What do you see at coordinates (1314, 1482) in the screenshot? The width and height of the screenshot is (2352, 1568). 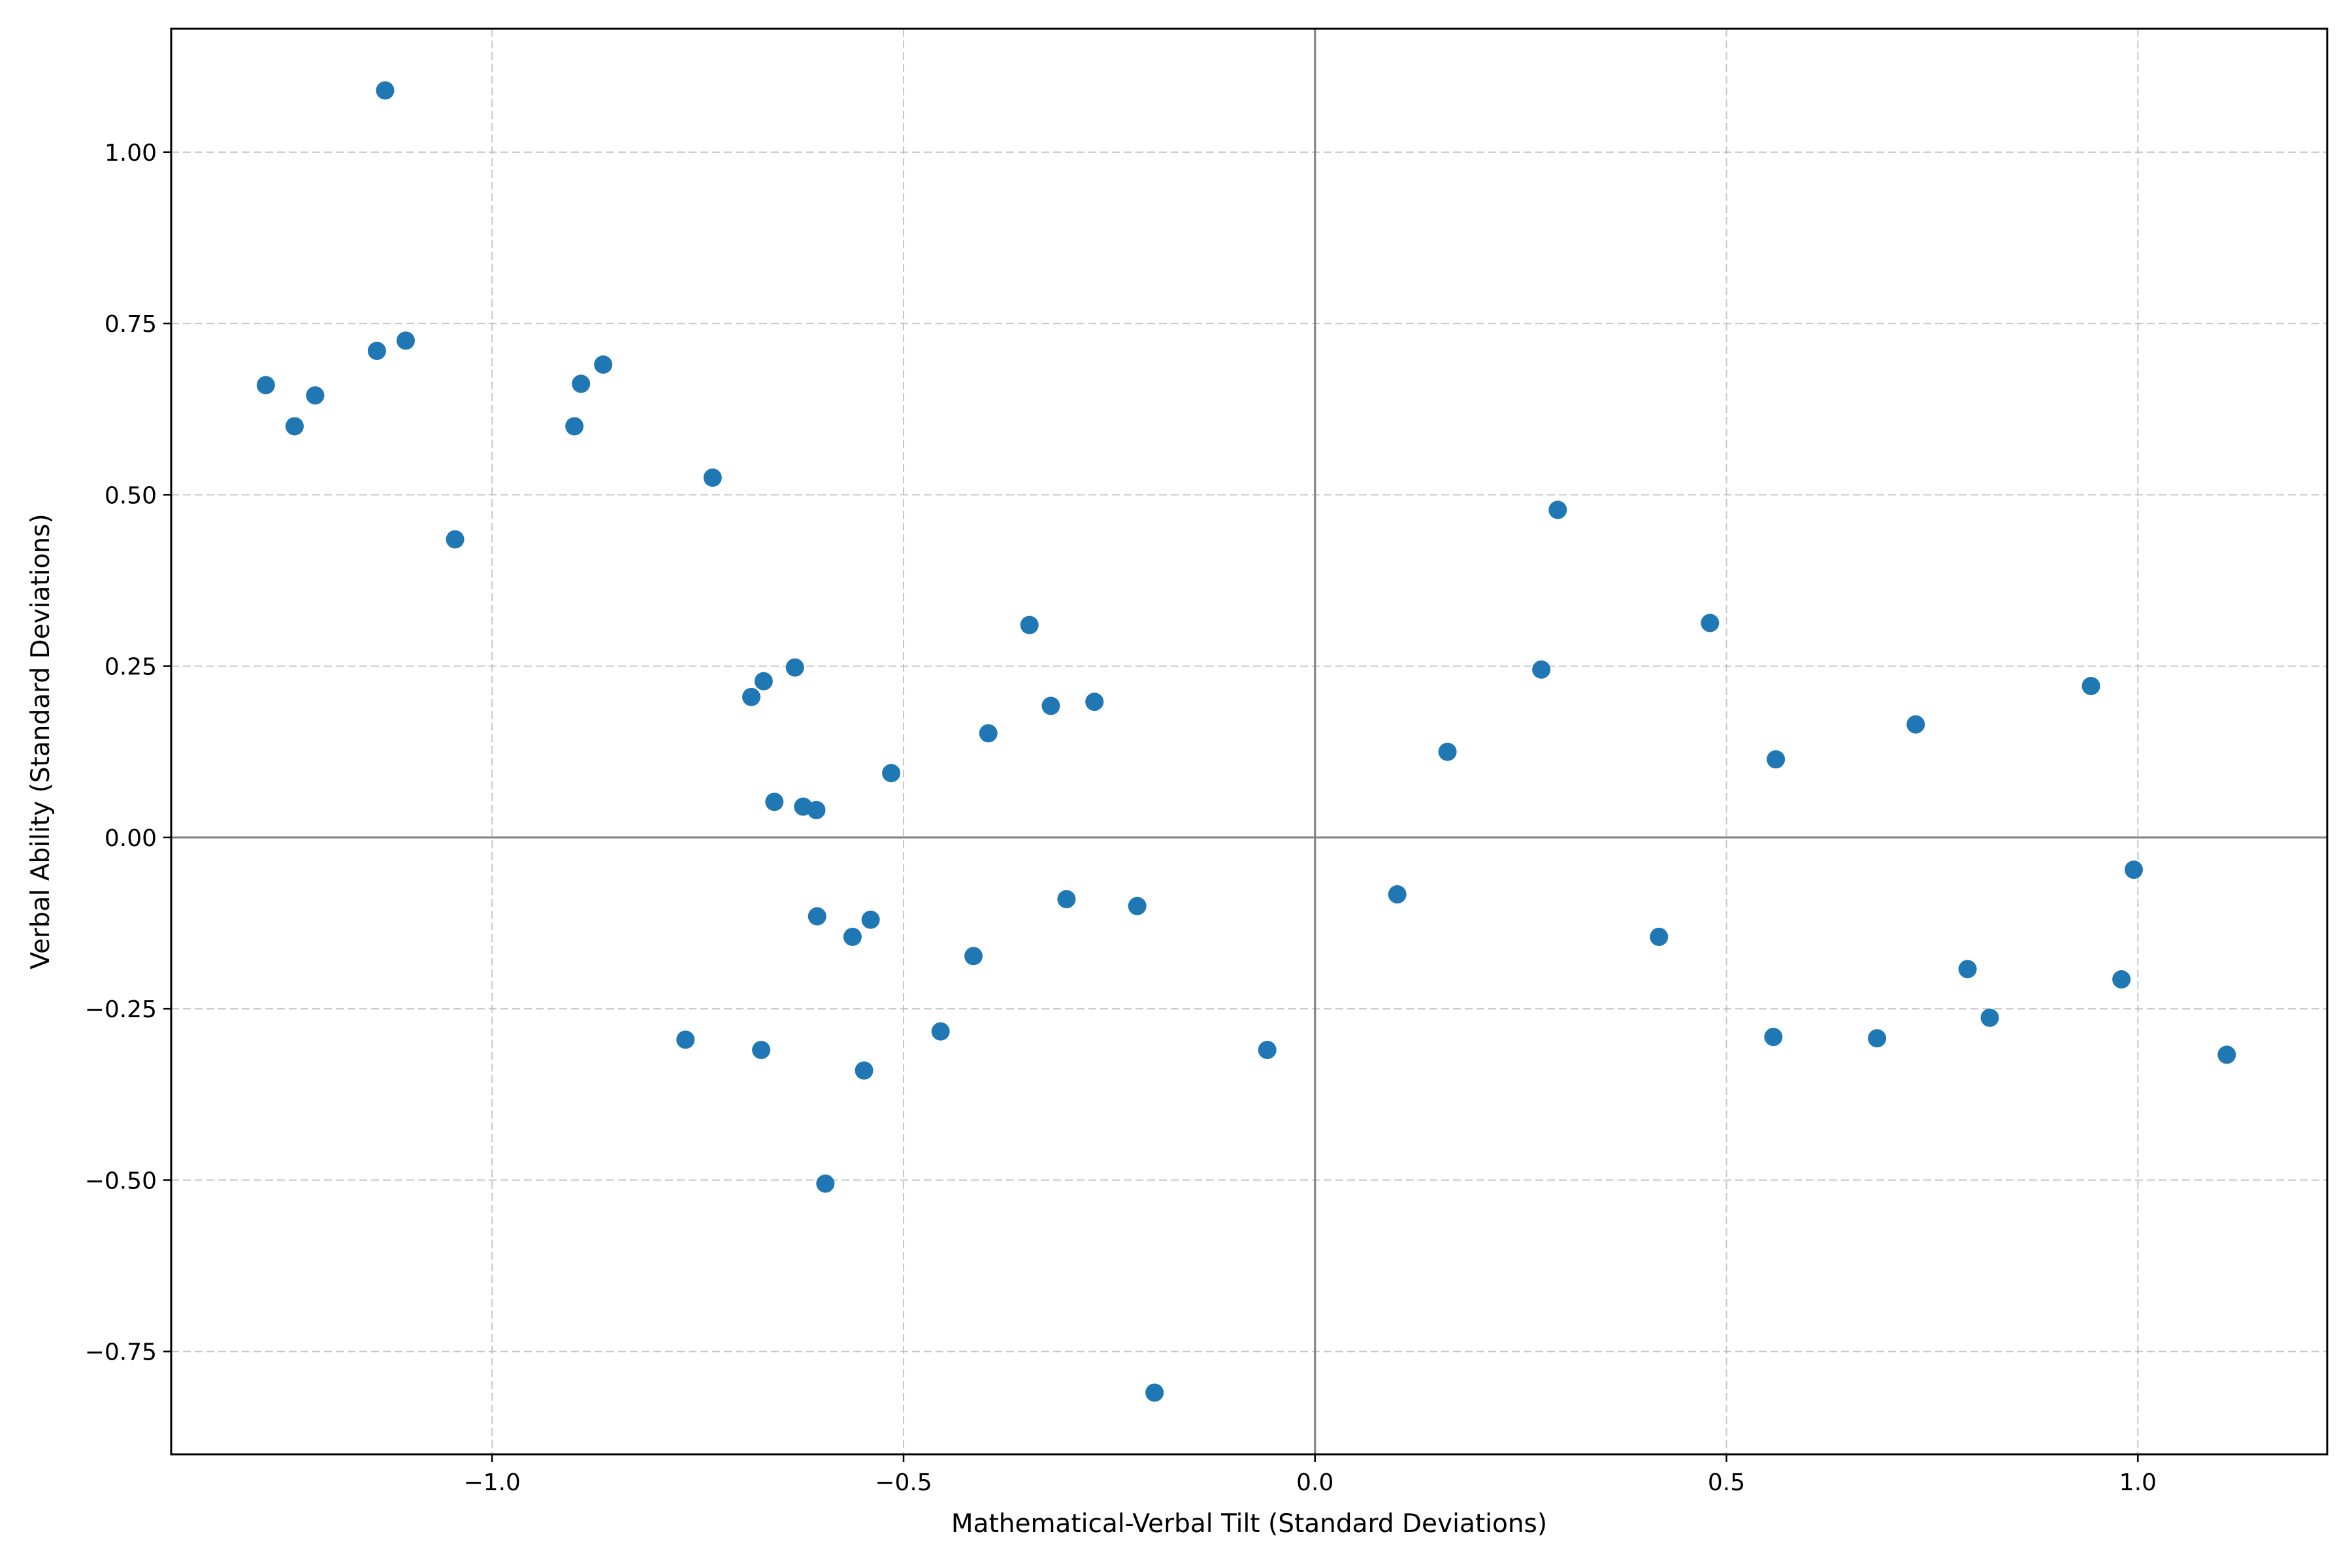 I see `x-tick-label: 0.0` at bounding box center [1314, 1482].